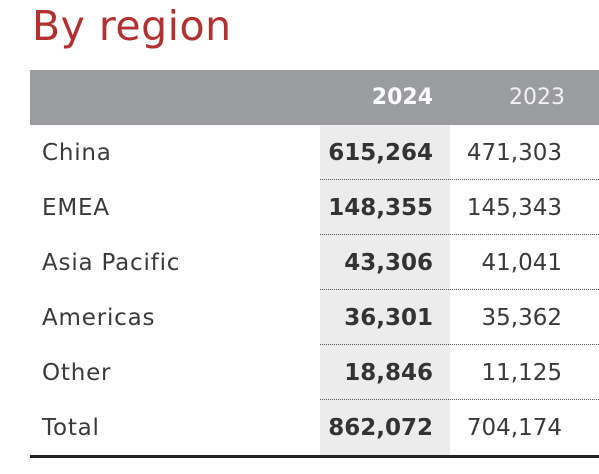  What do you see at coordinates (77, 153) in the screenshot?
I see `row-label: China` at bounding box center [77, 153].